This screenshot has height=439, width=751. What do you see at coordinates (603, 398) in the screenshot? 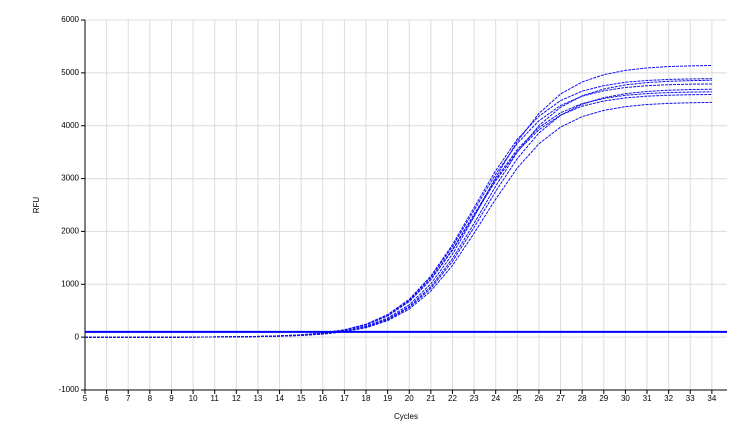
I see `x-tick-label: 29` at bounding box center [603, 398].